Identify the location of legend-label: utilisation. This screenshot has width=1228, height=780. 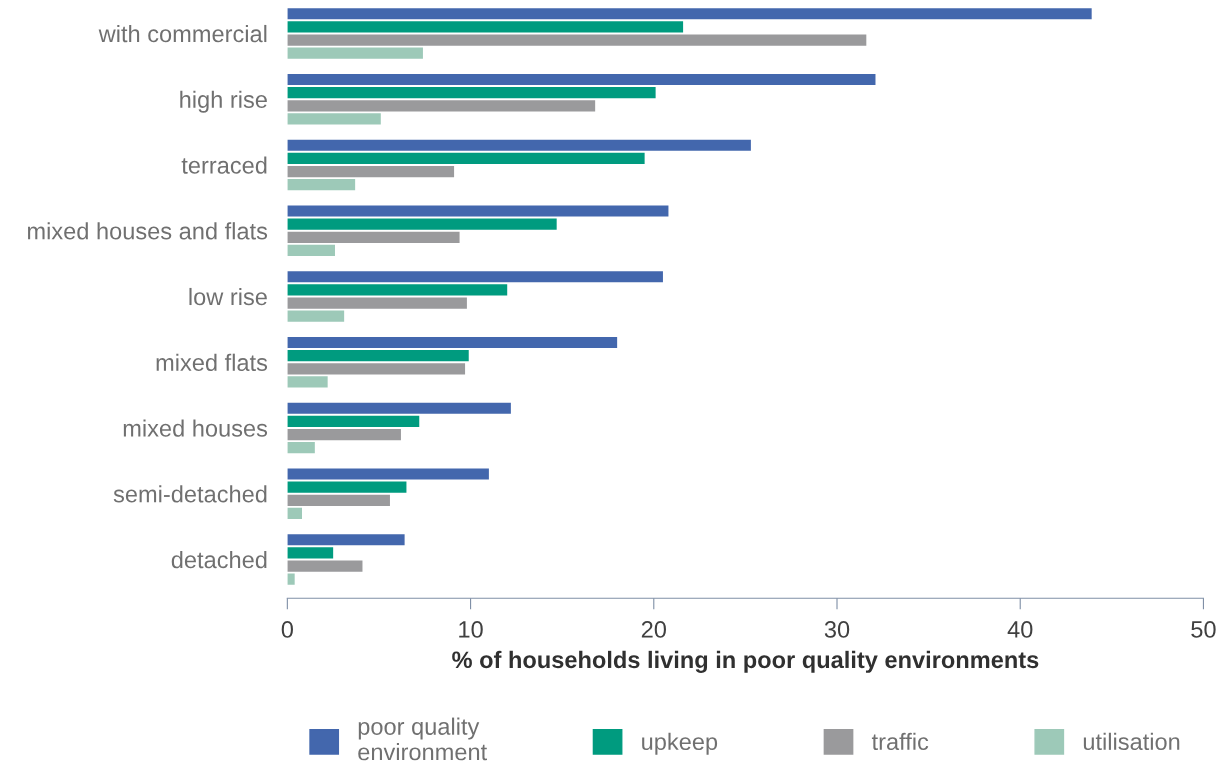
(1131, 741).